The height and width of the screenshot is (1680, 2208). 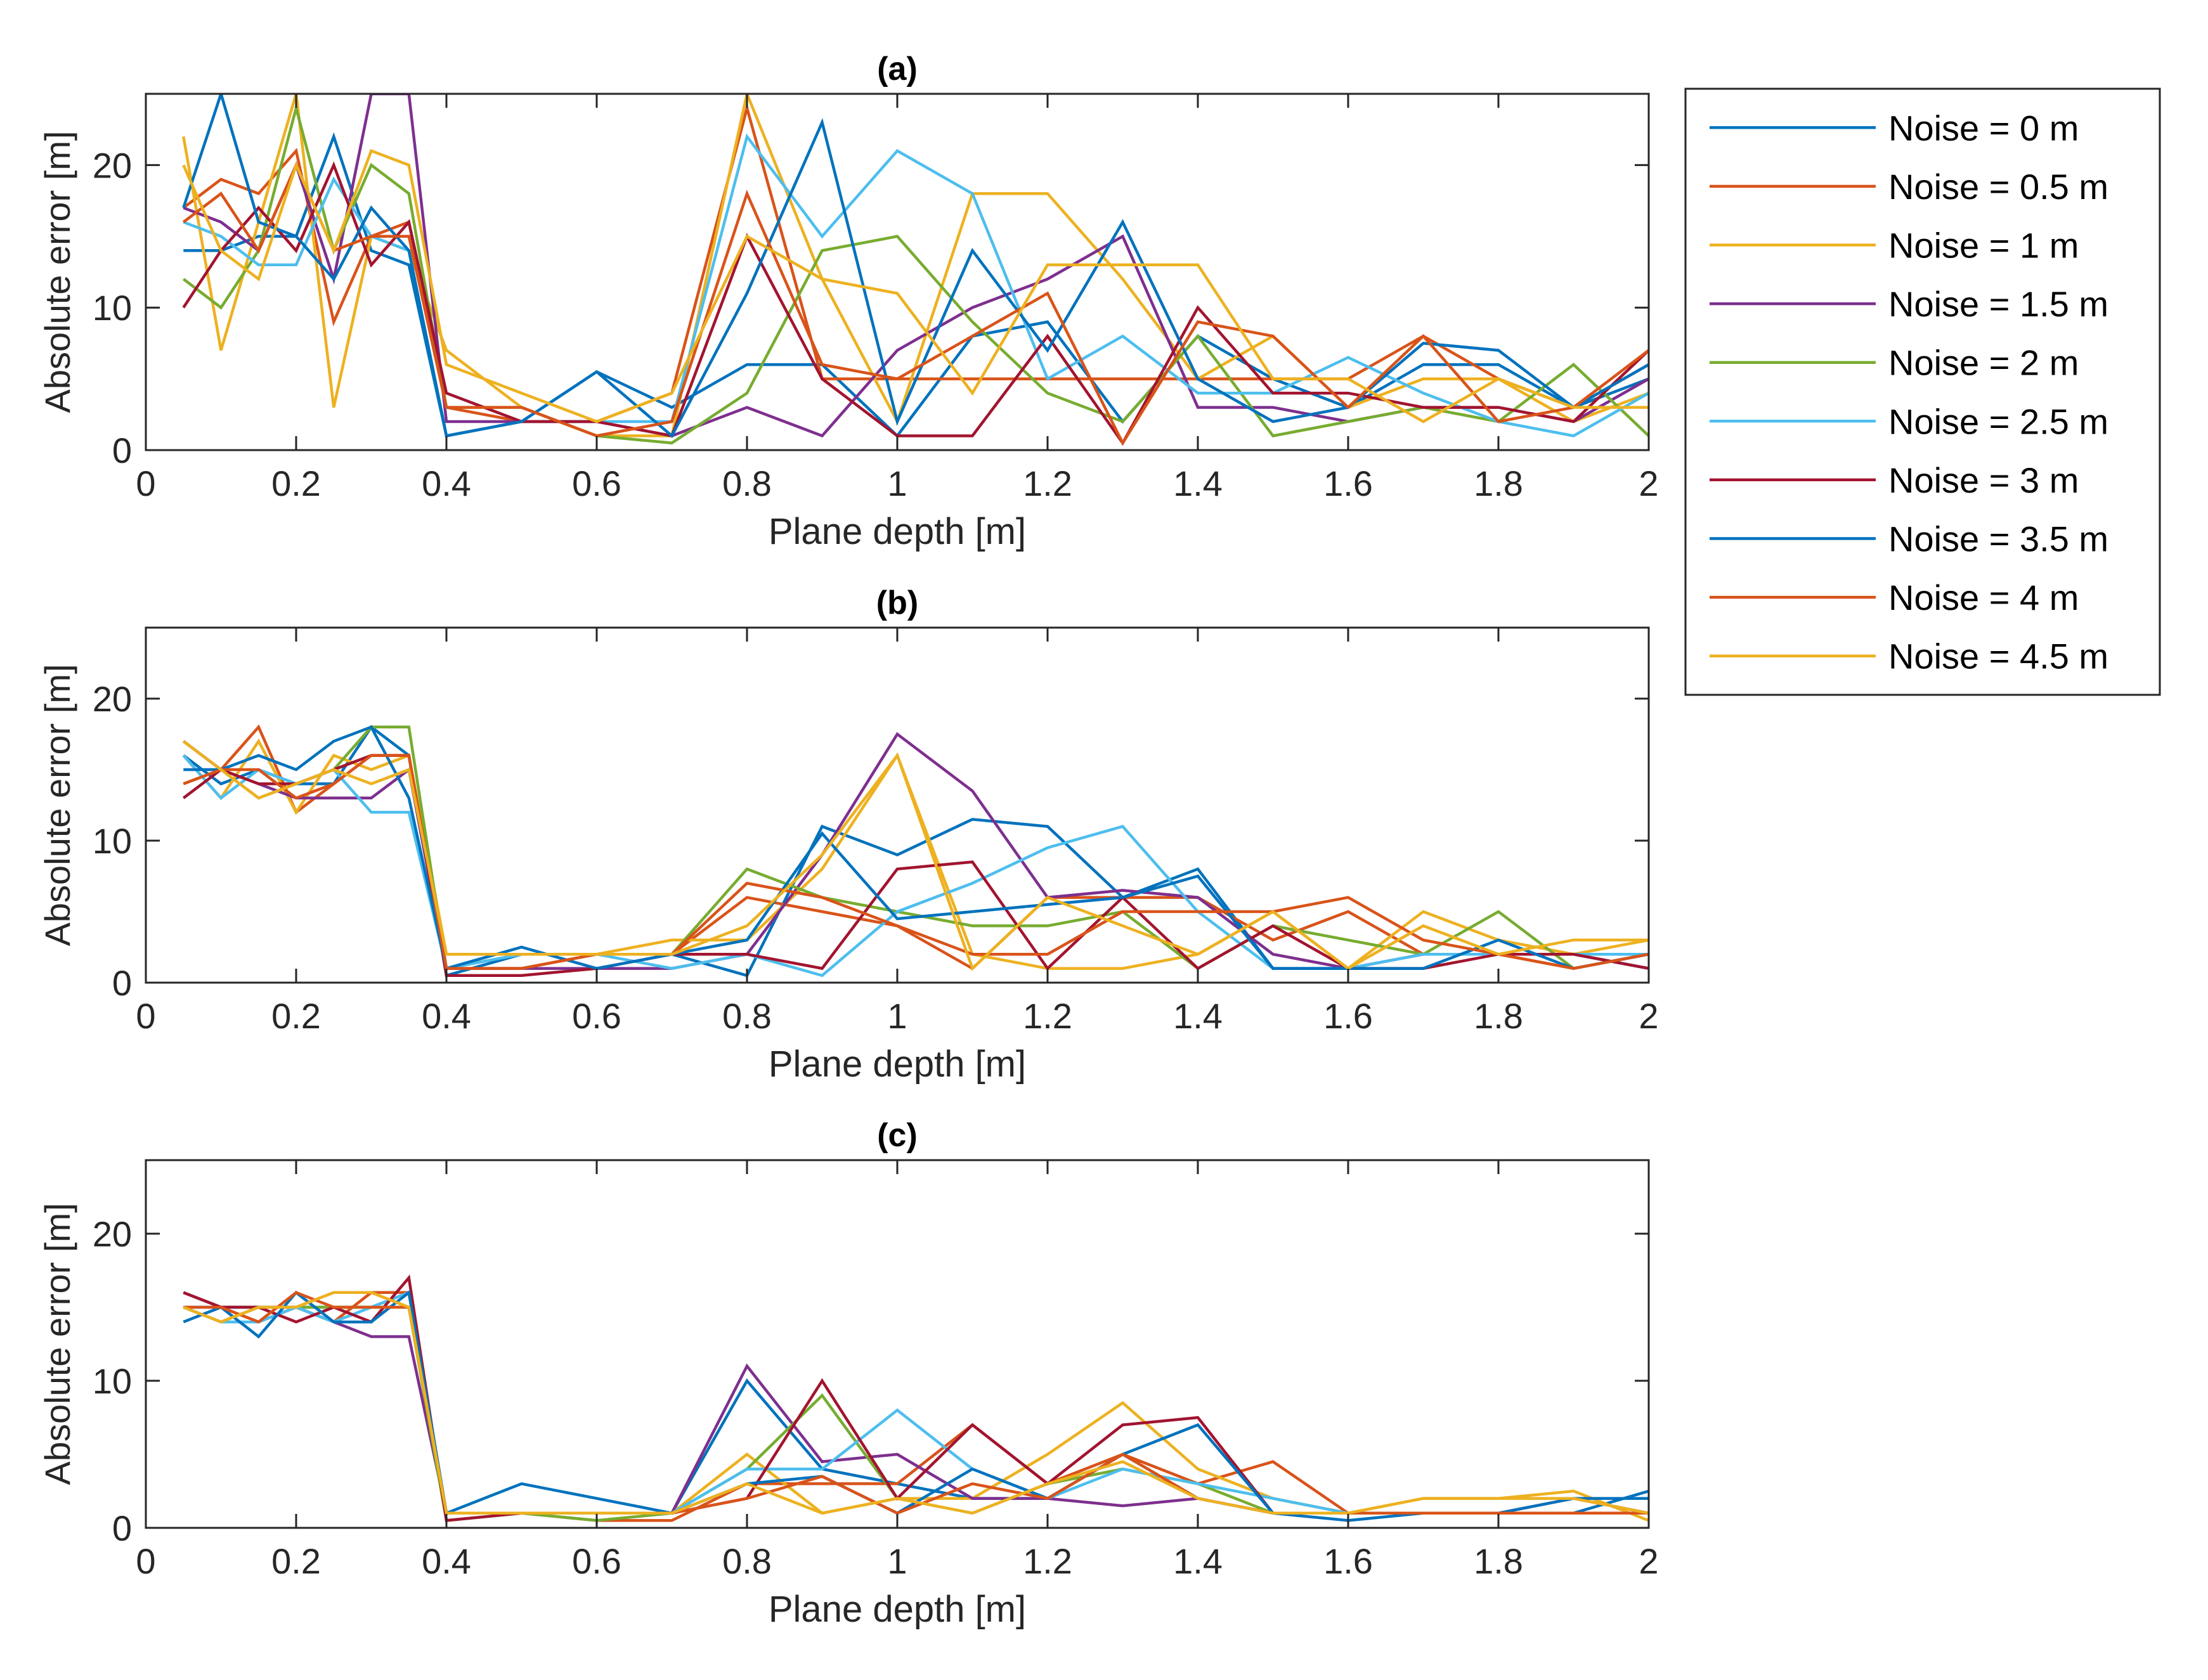 I want to click on legend-label: Noise = 1.5 m, so click(x=1998, y=304).